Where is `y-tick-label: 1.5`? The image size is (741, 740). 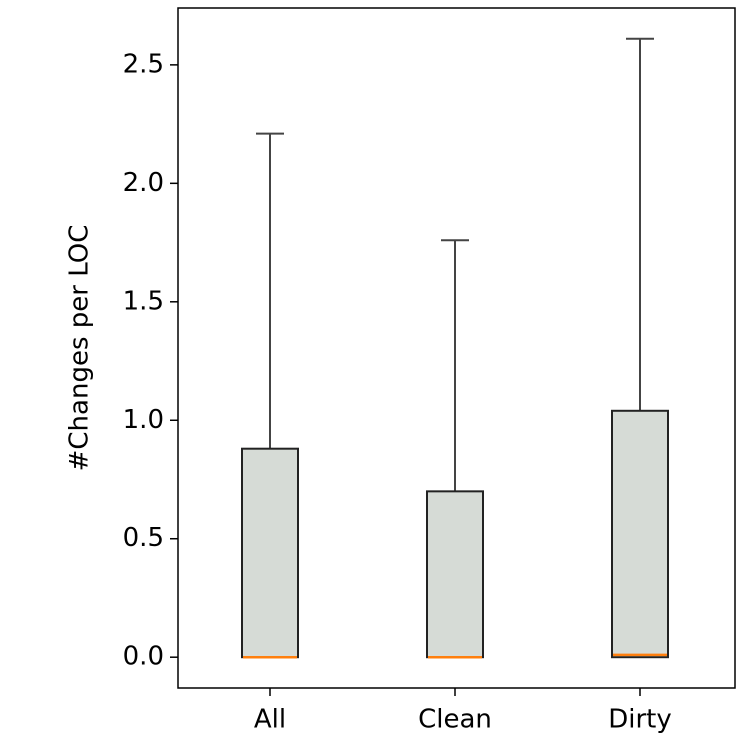
y-tick-label: 1.5 is located at coordinates (143, 301).